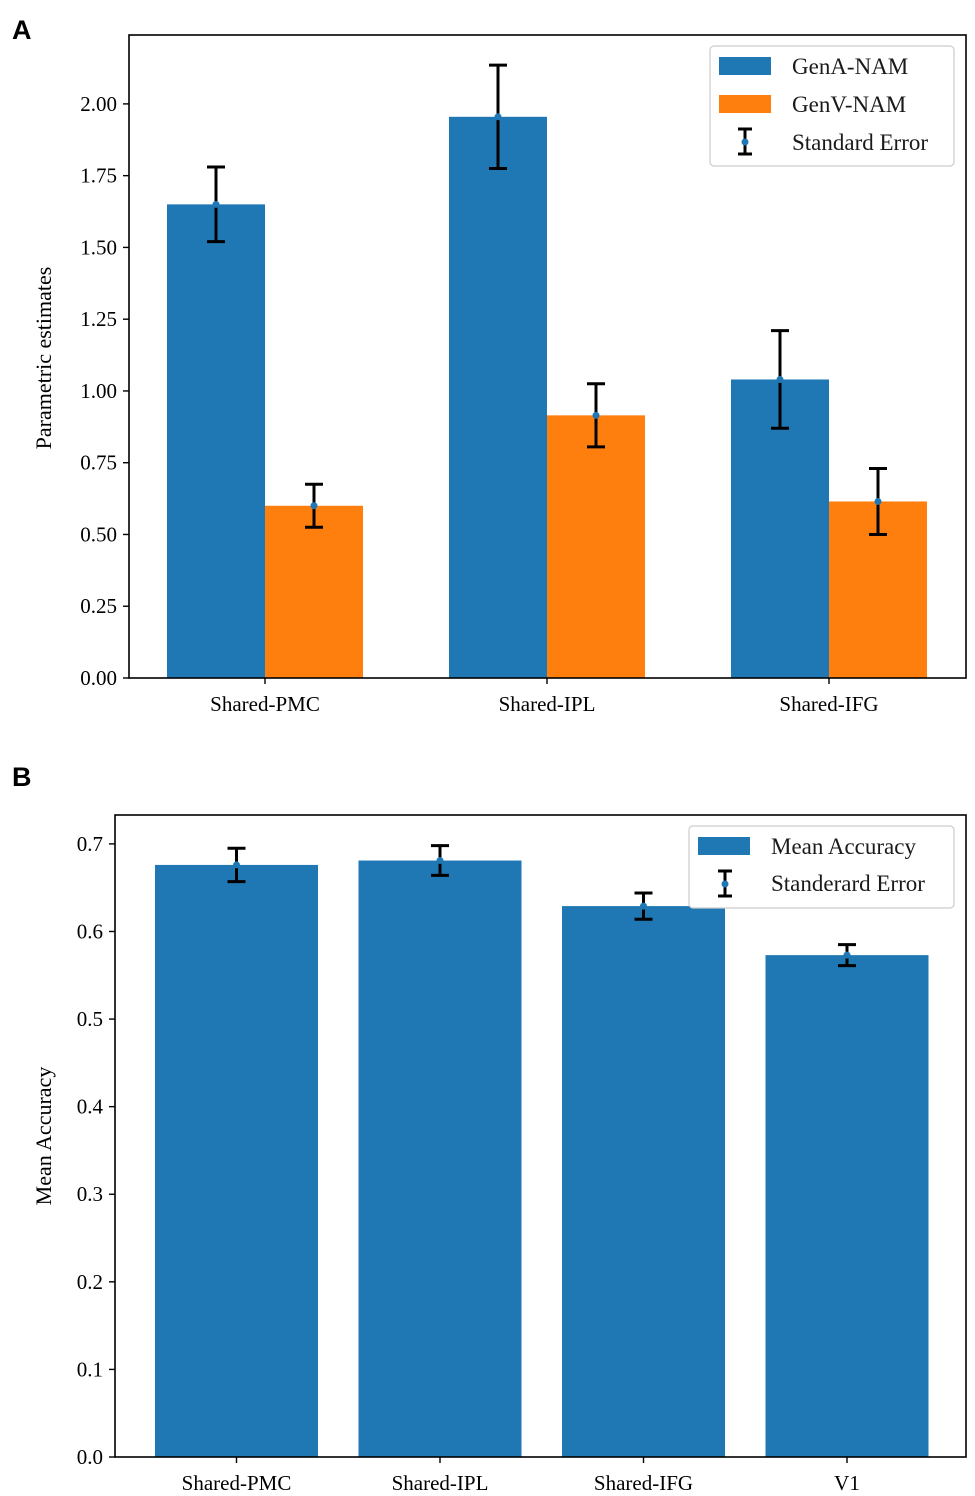 This screenshot has height=1496, width=975. I want to click on errorbar-gena-nam-shared-pmc, so click(216, 204).